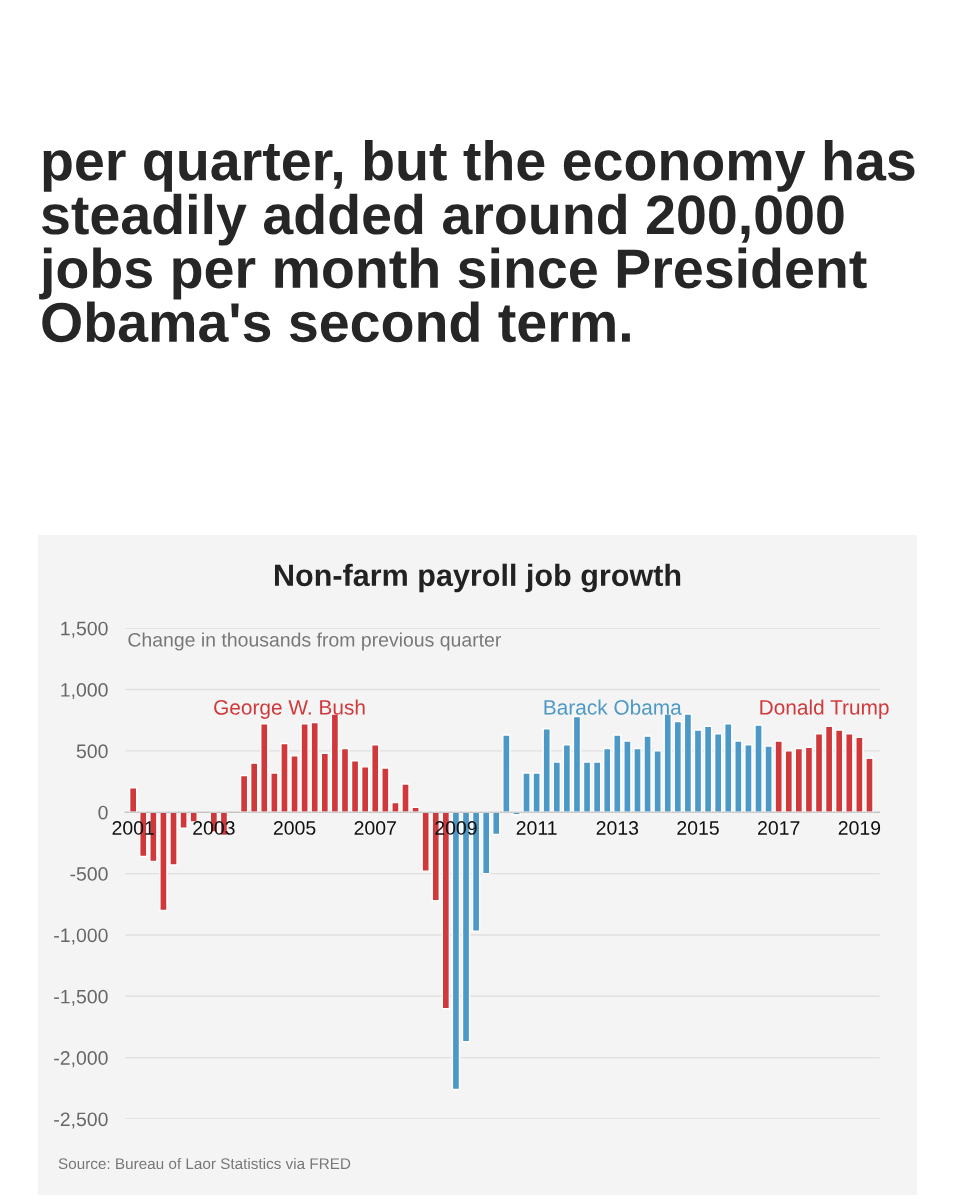  What do you see at coordinates (84, 691) in the screenshot?
I see `y-tick-label: 1,000` at bounding box center [84, 691].